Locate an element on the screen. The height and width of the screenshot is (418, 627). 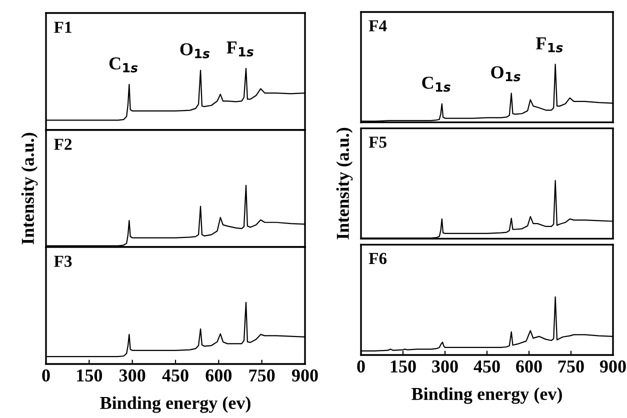
text: F3 is located at coordinates (63, 261).